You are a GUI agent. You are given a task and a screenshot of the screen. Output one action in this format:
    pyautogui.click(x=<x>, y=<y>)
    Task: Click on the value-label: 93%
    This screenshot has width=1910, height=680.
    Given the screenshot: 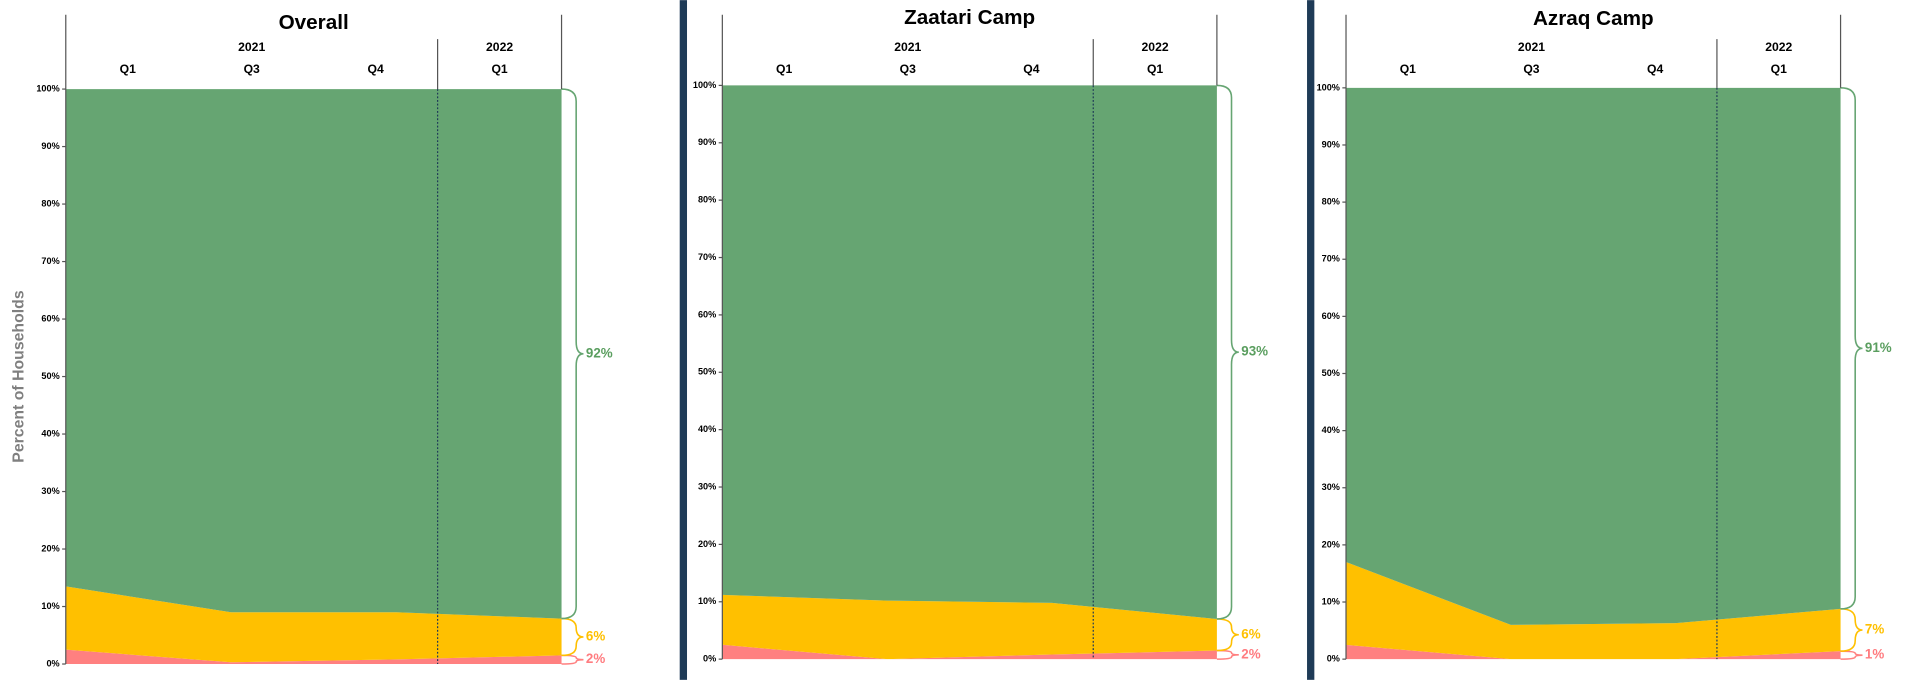 What is the action you would take?
    pyautogui.click(x=1254, y=351)
    